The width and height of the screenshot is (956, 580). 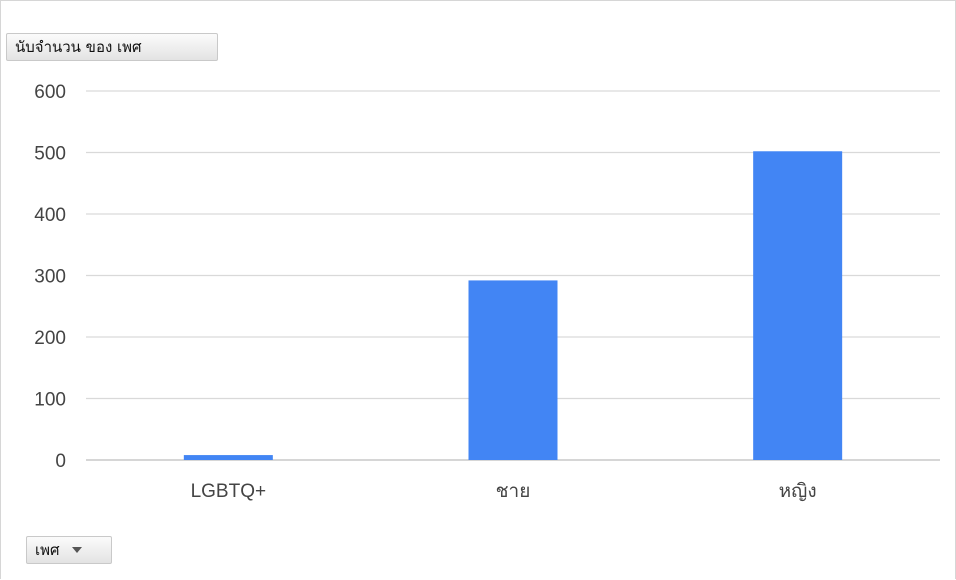 I want to click on y-tick-label: 400, so click(x=50, y=215).